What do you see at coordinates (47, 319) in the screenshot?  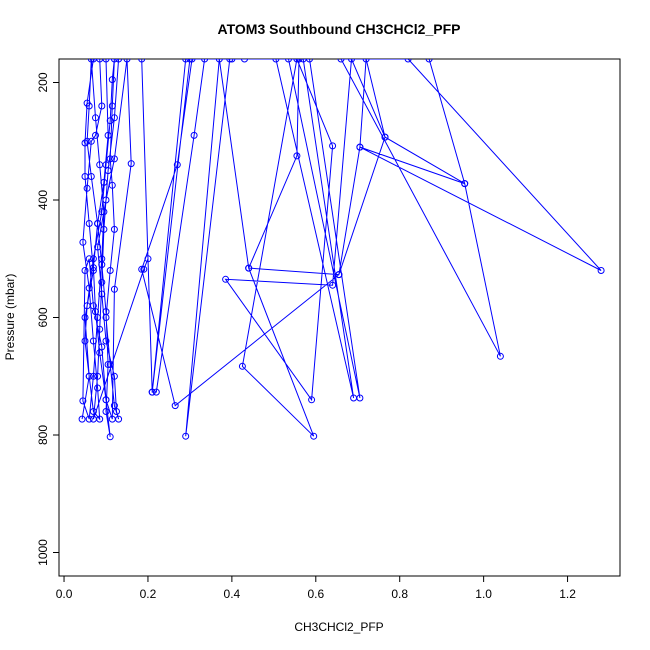 I see `y-axis: 200 400 600 800 1000` at bounding box center [47, 319].